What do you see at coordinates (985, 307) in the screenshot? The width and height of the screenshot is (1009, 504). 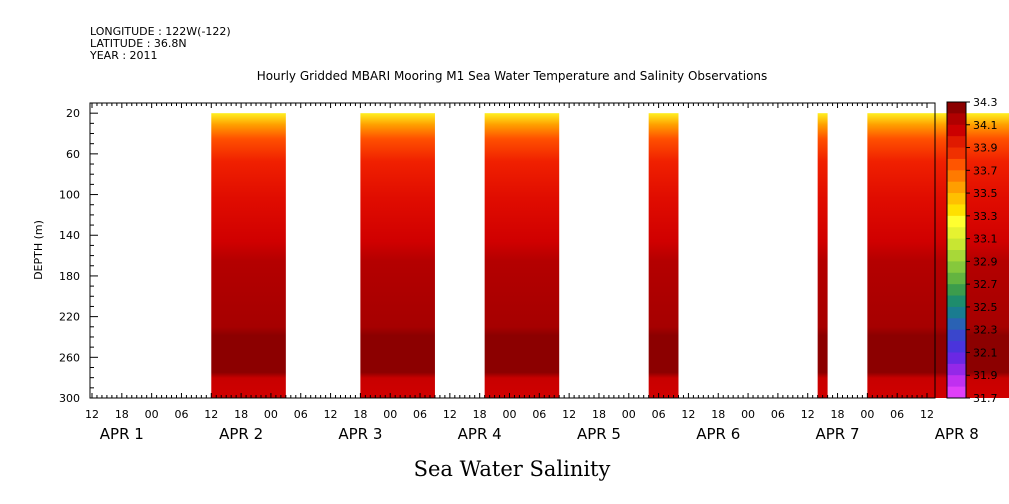 I see `colorbar-label: 32.5` at bounding box center [985, 307].